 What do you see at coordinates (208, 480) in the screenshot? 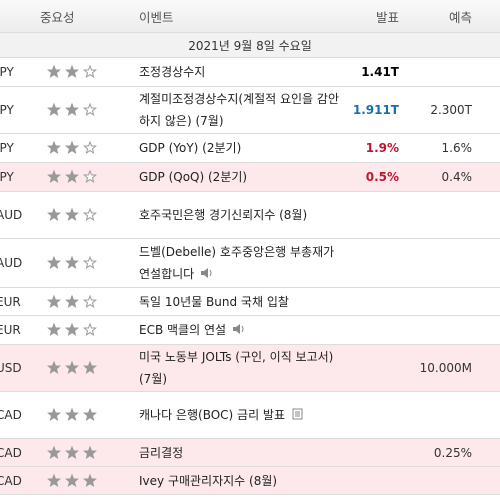
I see `event-text: Ivey 구매관리자지수 (8월)` at bounding box center [208, 480].